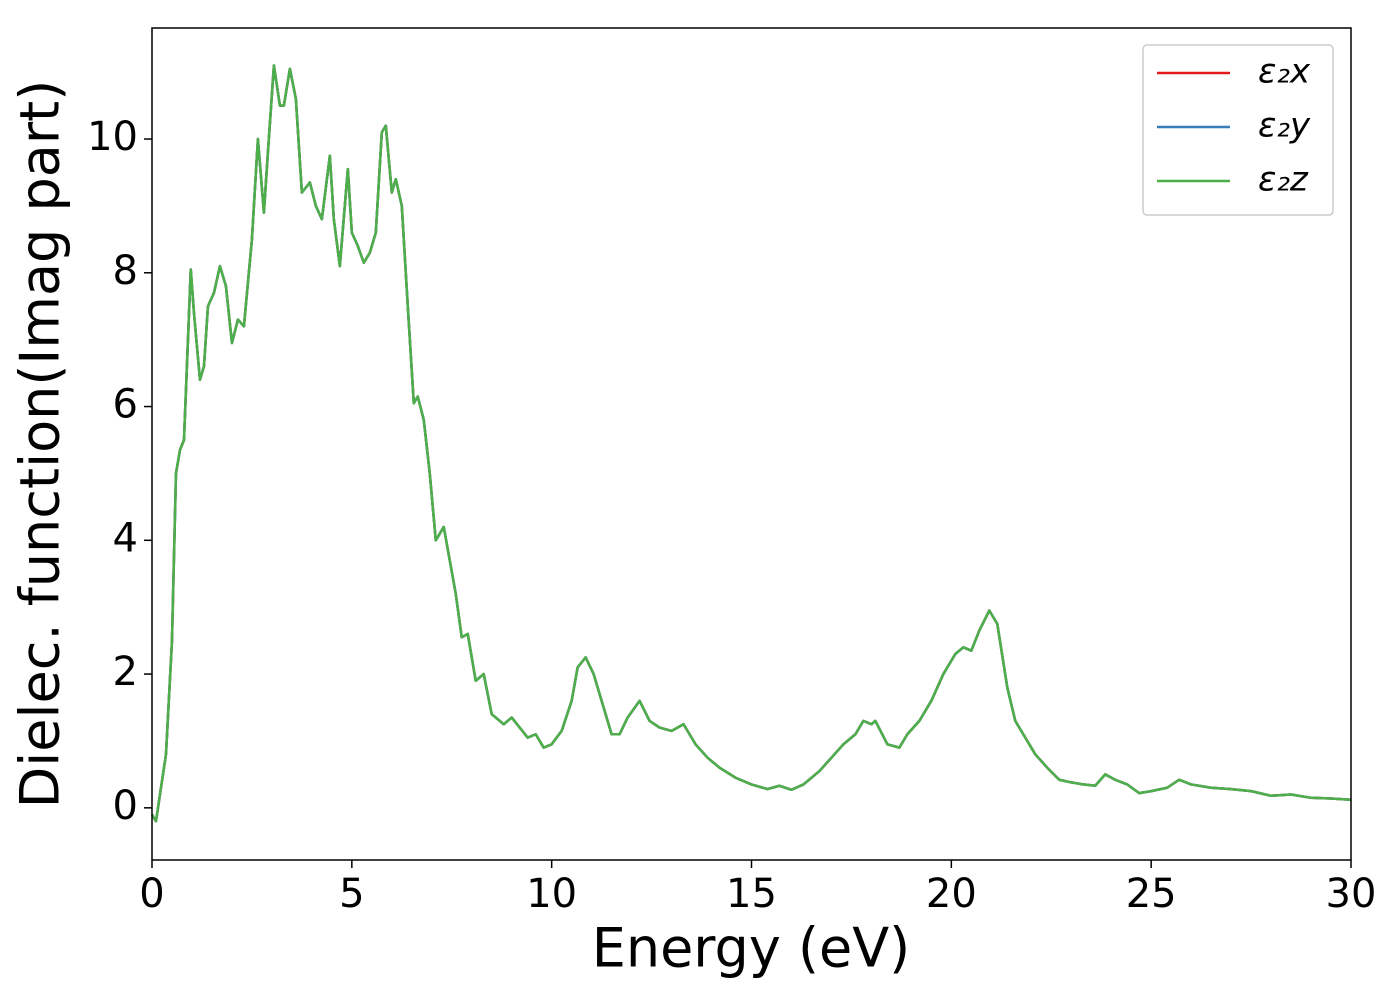  Describe the element at coordinates (125, 806) in the screenshot. I see `y-tick-label: 0` at that location.